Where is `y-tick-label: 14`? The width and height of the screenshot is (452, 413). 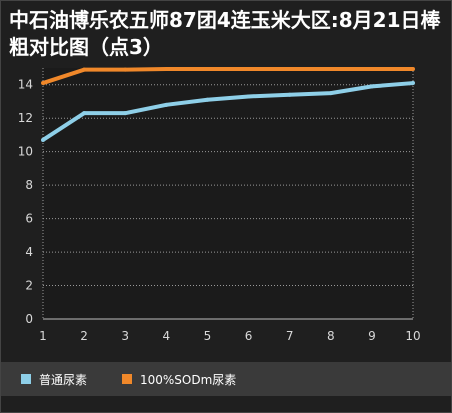
y-tick-label: 14 is located at coordinates (25, 85).